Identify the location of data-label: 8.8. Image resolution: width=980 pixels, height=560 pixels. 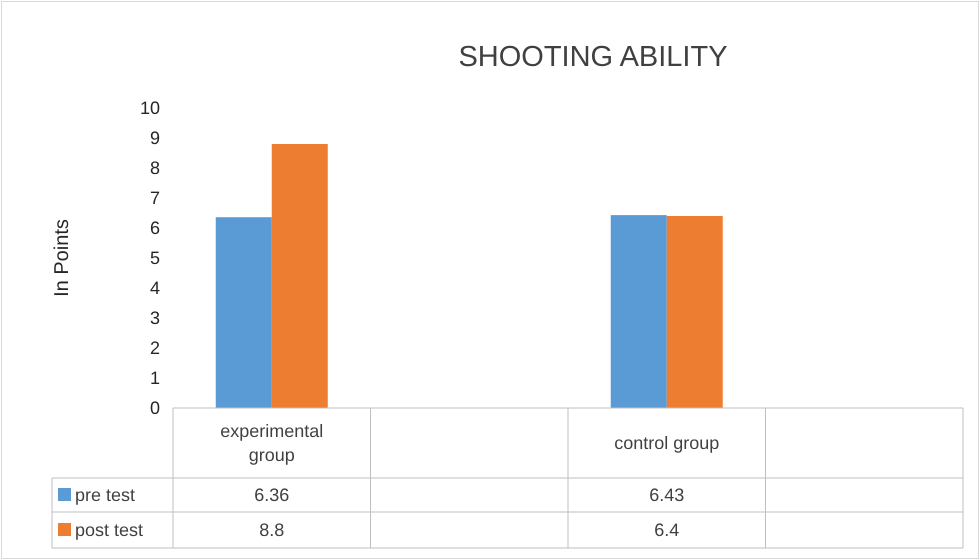
(271, 530).